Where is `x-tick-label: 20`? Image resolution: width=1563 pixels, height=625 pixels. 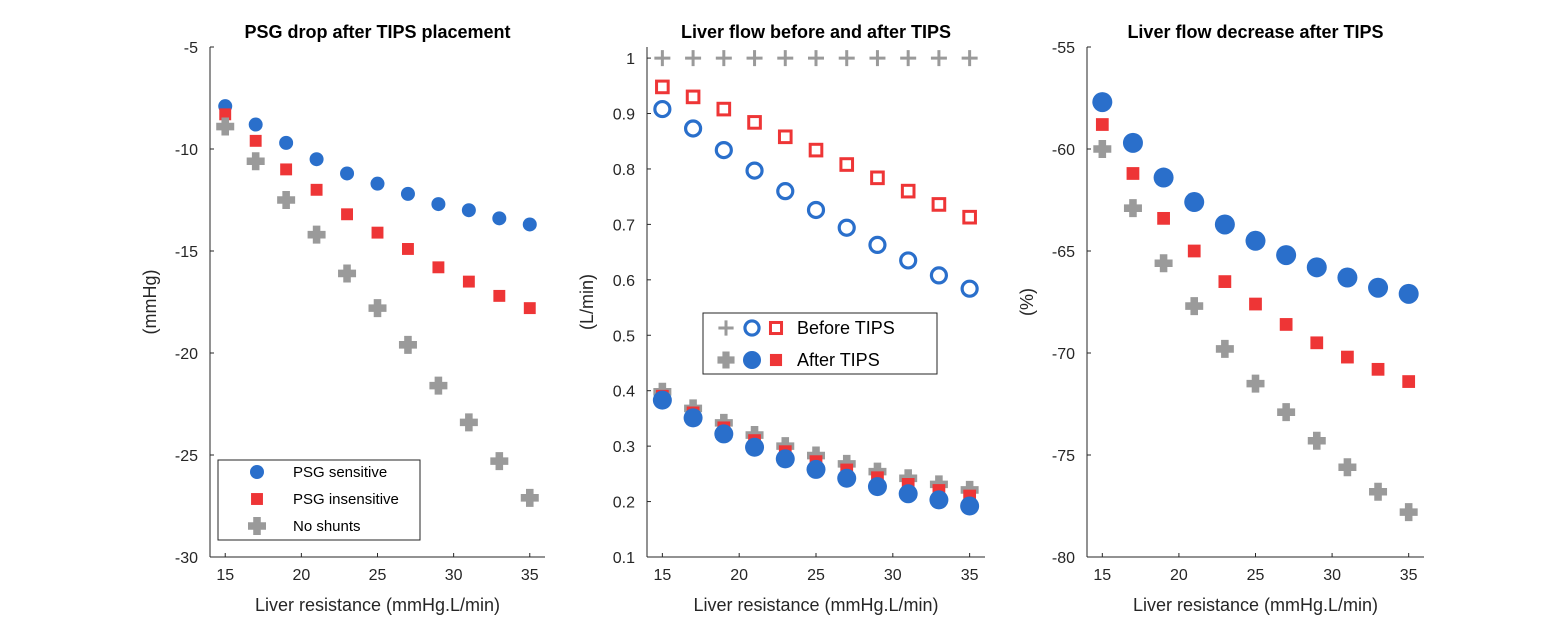 x-tick-label: 20 is located at coordinates (301, 575).